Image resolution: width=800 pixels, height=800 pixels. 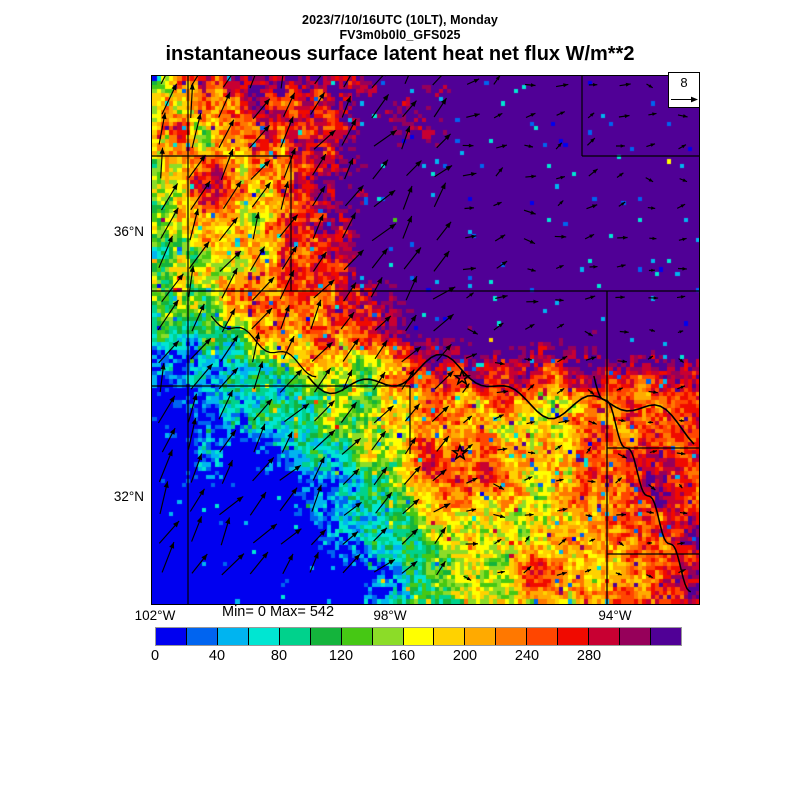 I want to click on colorbar-tick-label: 40, so click(x=217, y=656).